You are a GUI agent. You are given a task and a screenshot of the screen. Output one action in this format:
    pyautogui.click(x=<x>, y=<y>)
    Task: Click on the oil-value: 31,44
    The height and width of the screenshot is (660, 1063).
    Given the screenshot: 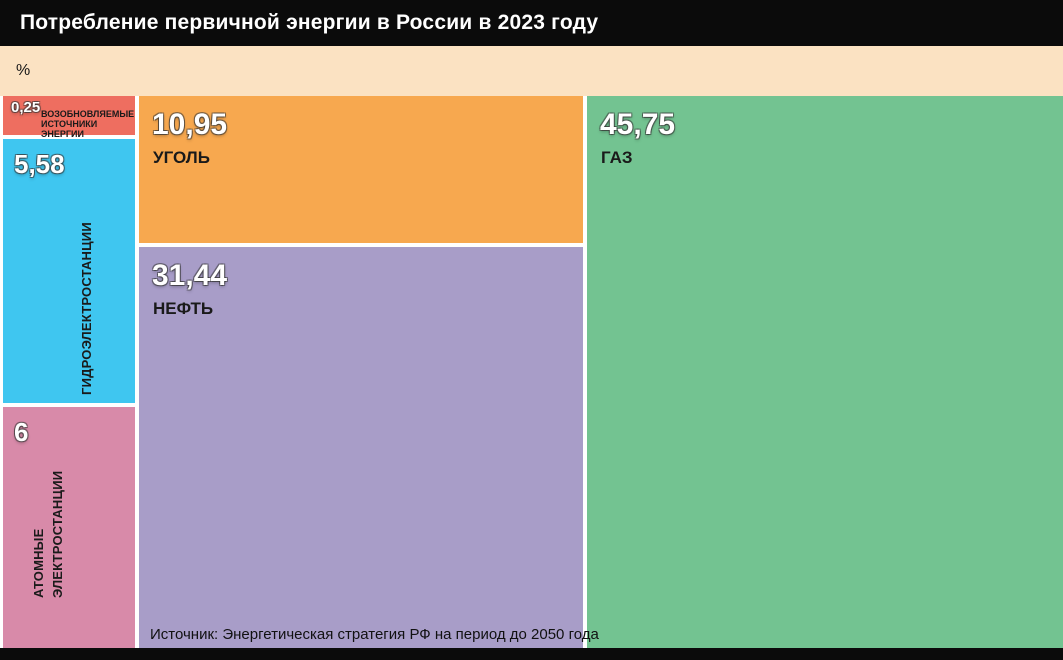 What is the action you would take?
    pyautogui.click(x=190, y=275)
    